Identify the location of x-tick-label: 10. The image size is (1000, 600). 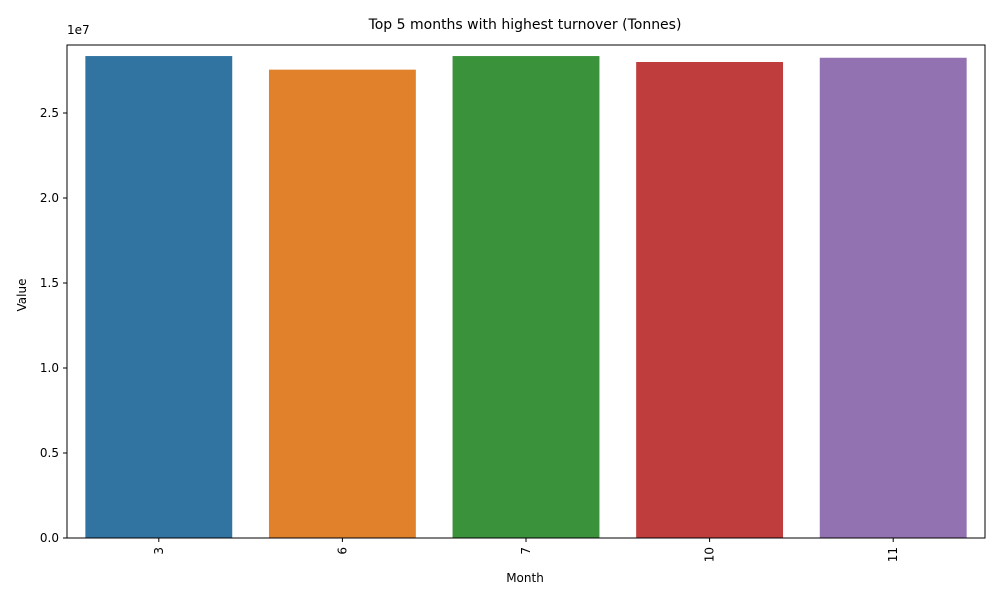
(710, 554).